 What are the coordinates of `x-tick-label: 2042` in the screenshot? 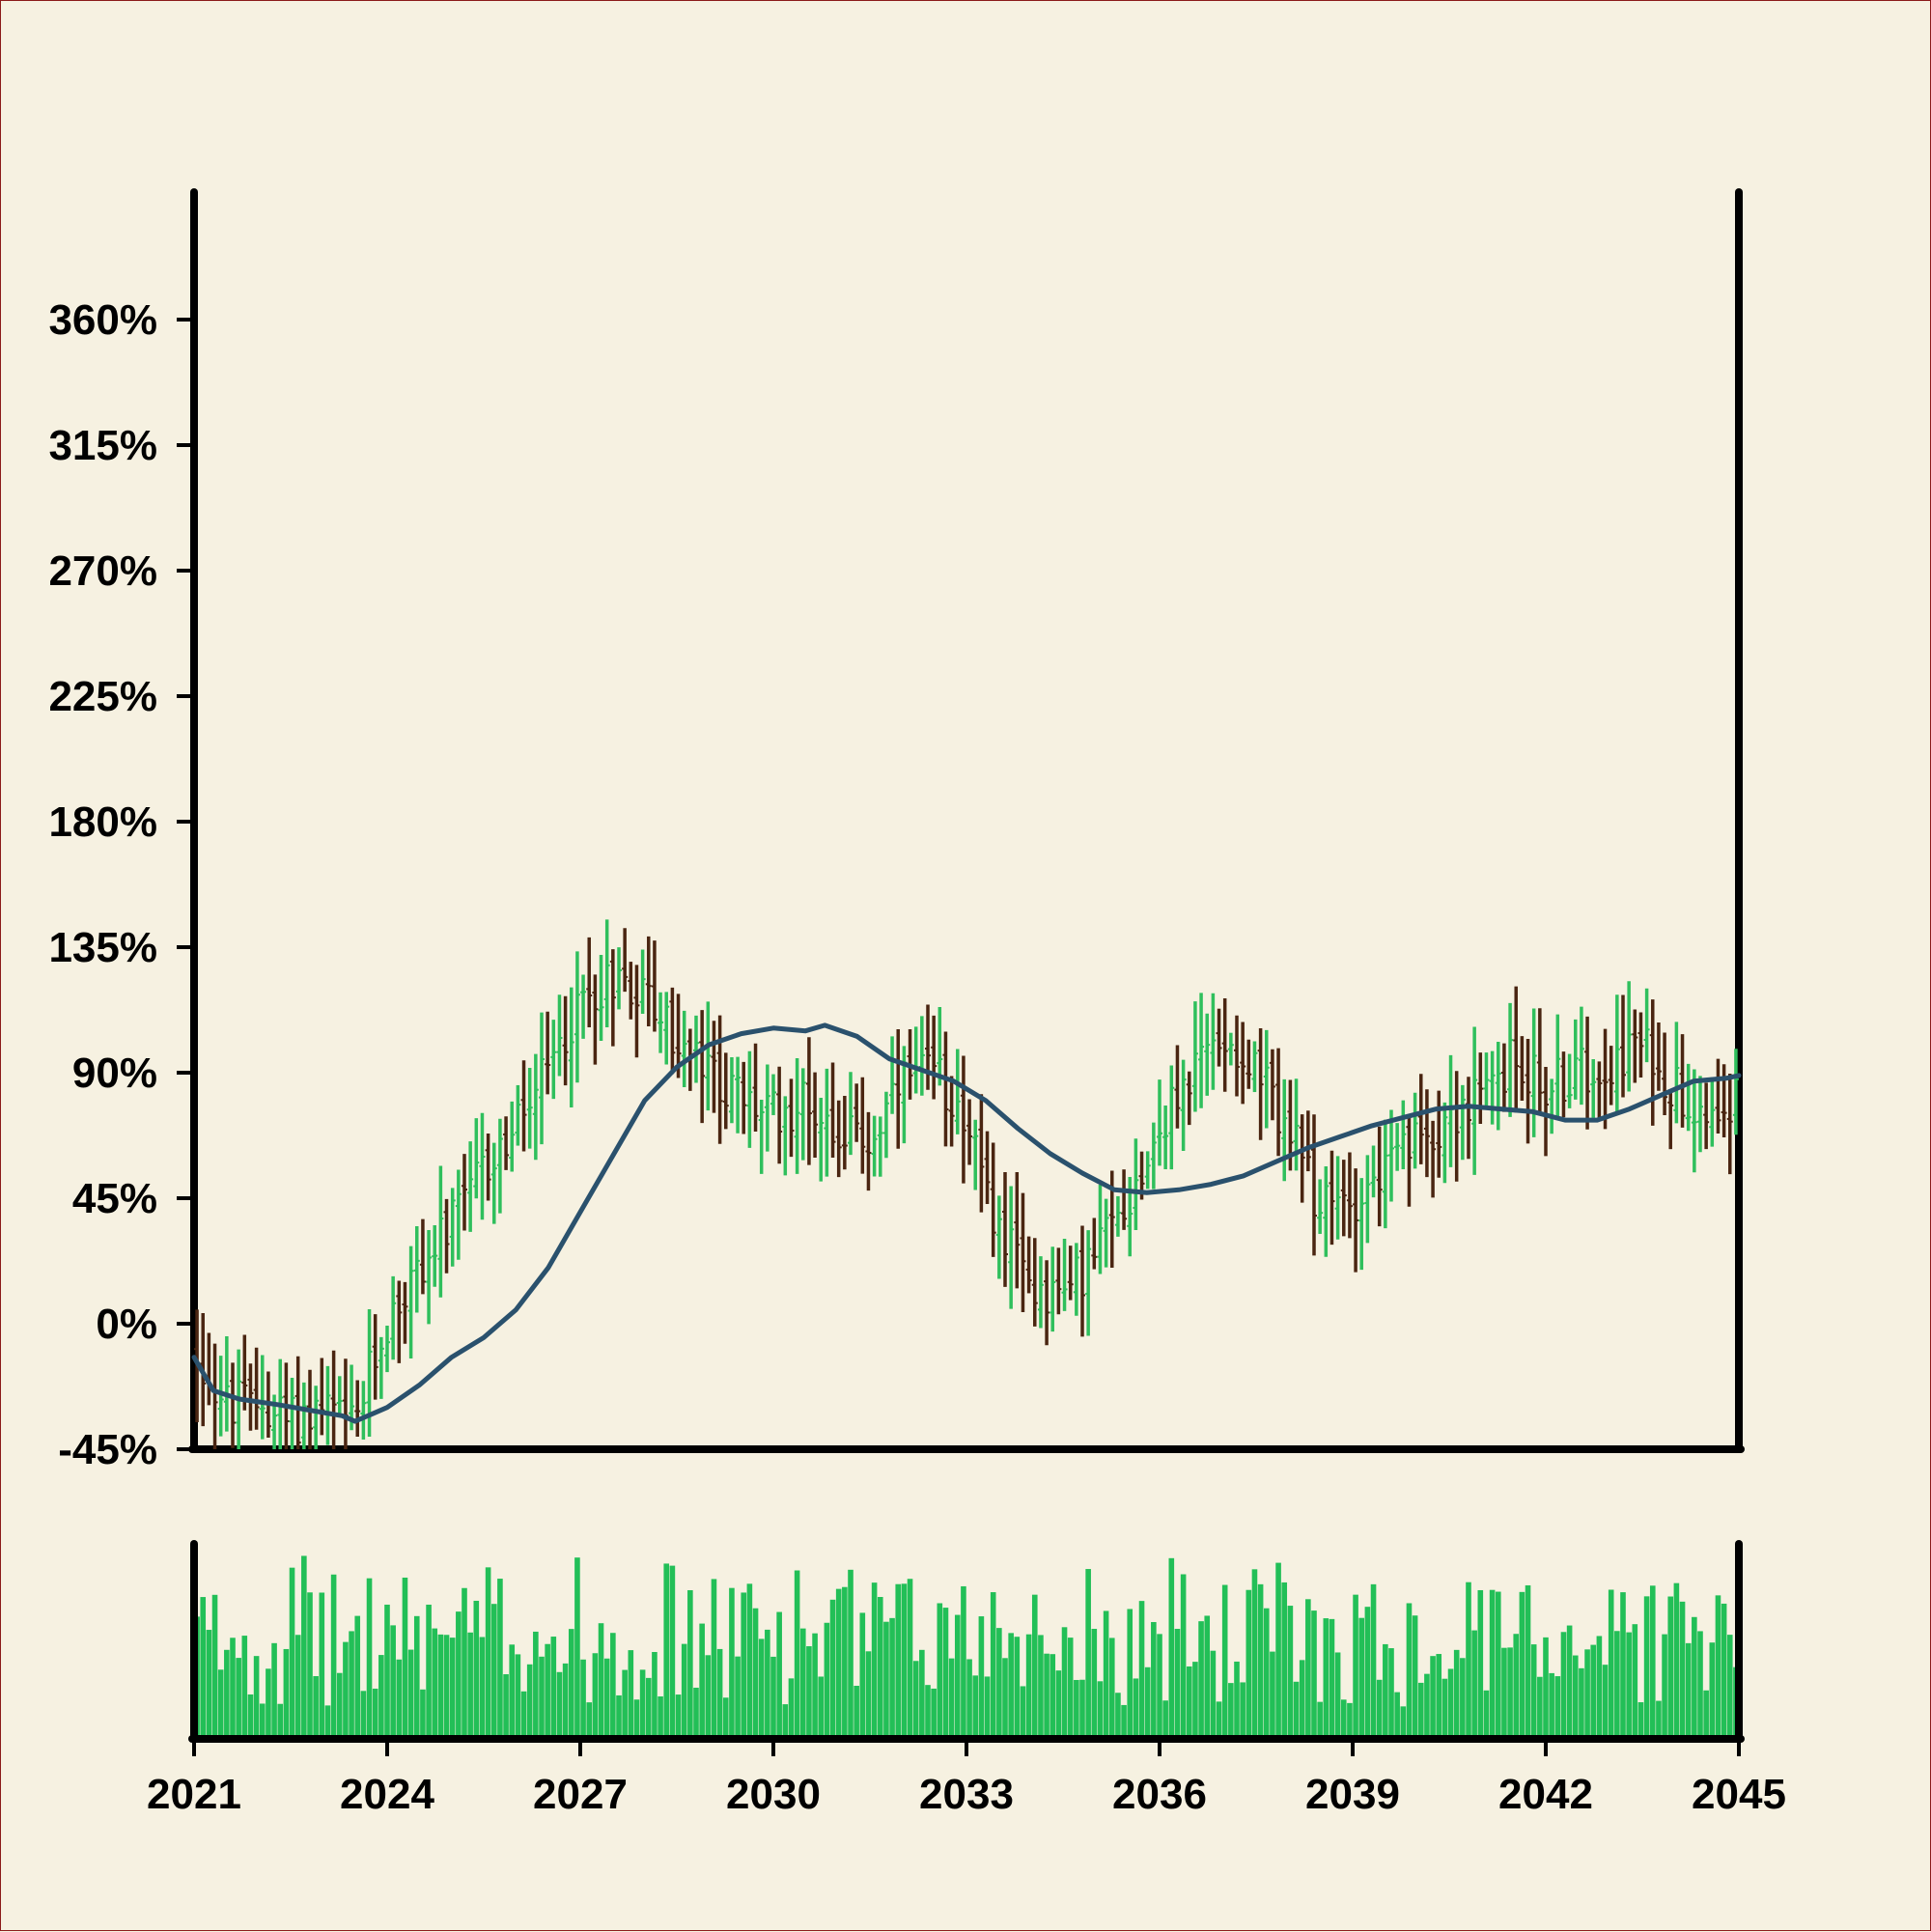 It's located at (1545, 1795).